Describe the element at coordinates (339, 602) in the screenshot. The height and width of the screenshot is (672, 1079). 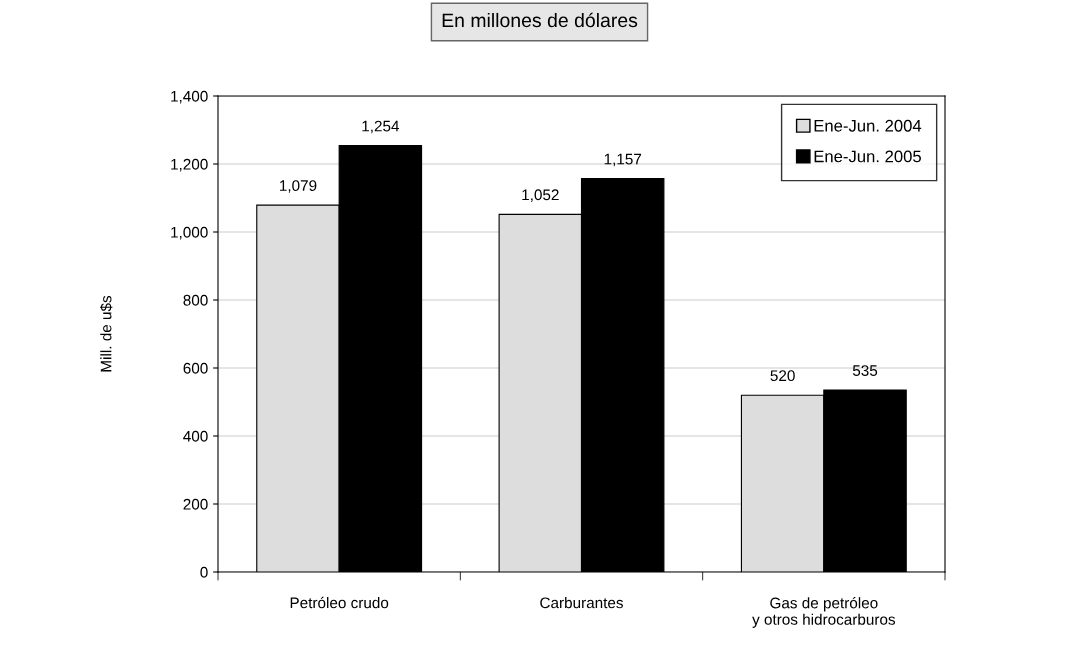
I see `x-tick-label: Petróleo crudo` at that location.